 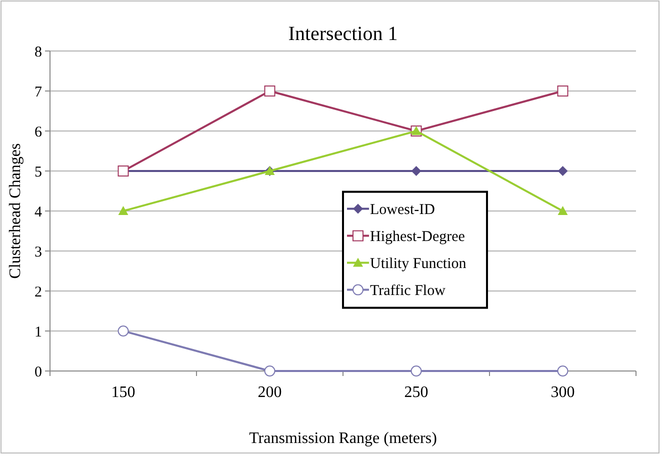 I want to click on x-tick-label: 250, so click(x=416, y=392).